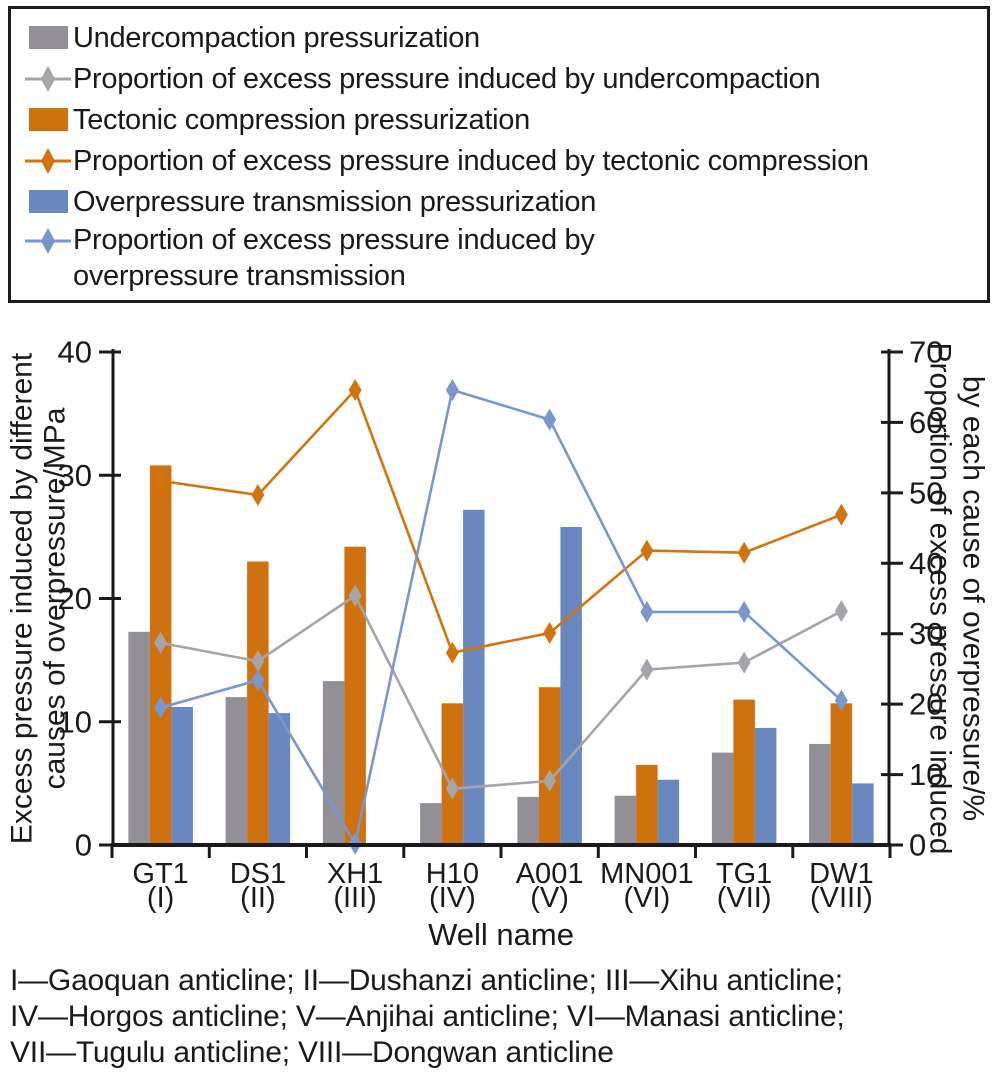  I want to click on x-tick-sublabel-TG1: (VII), so click(744, 898).